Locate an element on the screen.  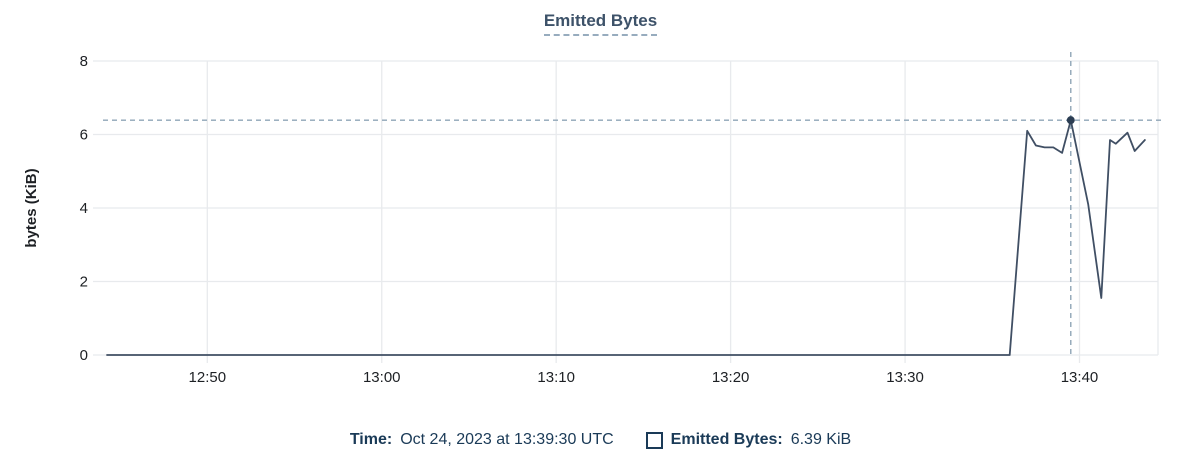
y-tick-label: 2 is located at coordinates (84, 282).